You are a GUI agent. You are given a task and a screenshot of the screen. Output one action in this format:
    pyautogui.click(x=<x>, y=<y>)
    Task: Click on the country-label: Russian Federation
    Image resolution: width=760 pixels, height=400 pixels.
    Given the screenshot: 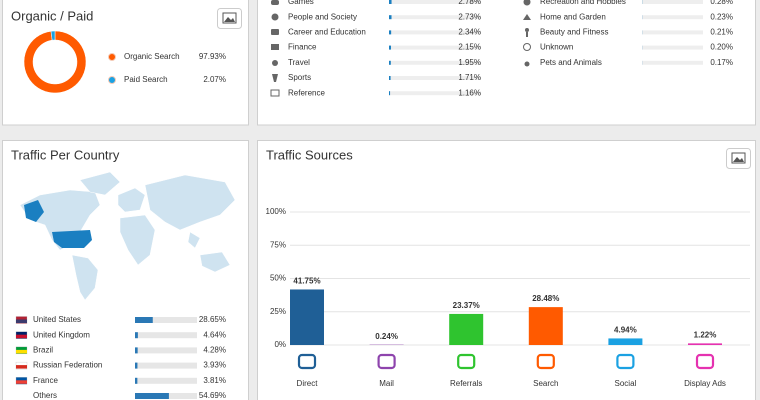 What is the action you would take?
    pyautogui.click(x=67, y=365)
    